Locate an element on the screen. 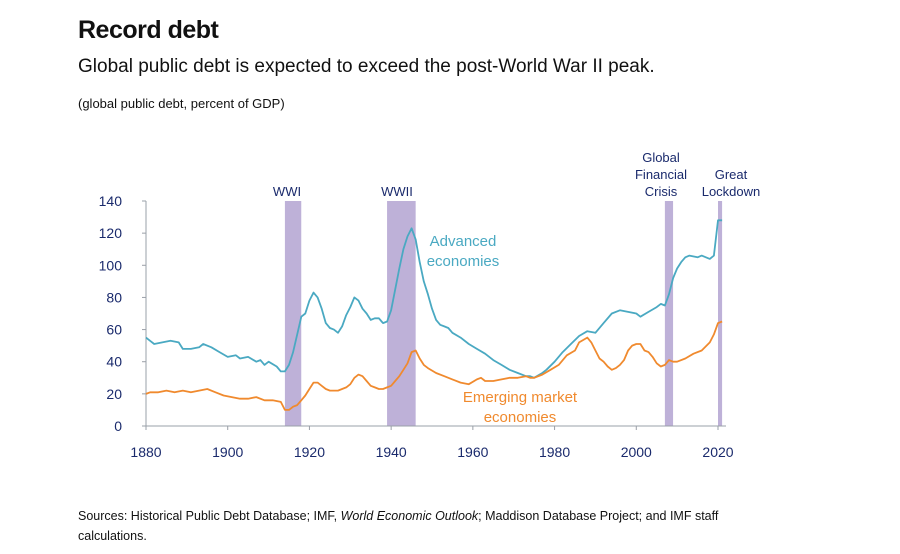 This screenshot has width=900, height=554. y-tick-label: 20 is located at coordinates (114, 394).